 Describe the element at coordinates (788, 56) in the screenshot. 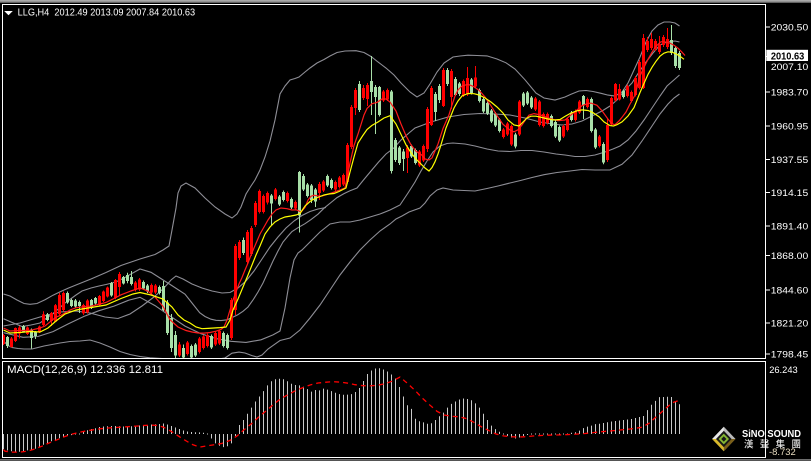

I see `svg-text: 2010.63` at that location.